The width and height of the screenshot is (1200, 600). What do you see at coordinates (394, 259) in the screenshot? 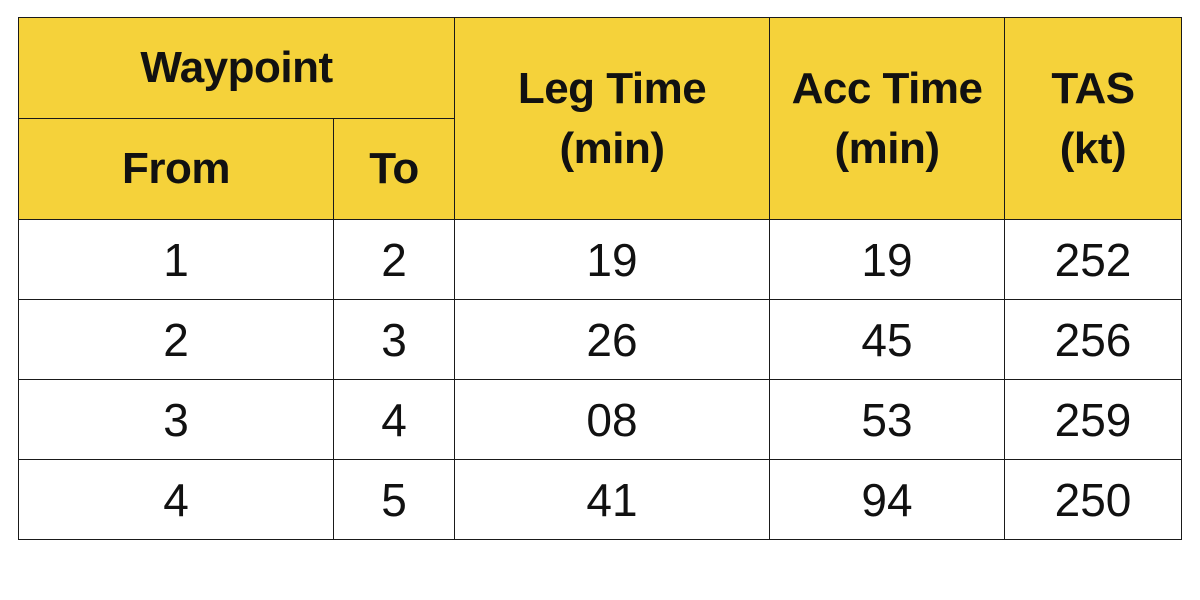
I see `to-cell: 2` at bounding box center [394, 259].